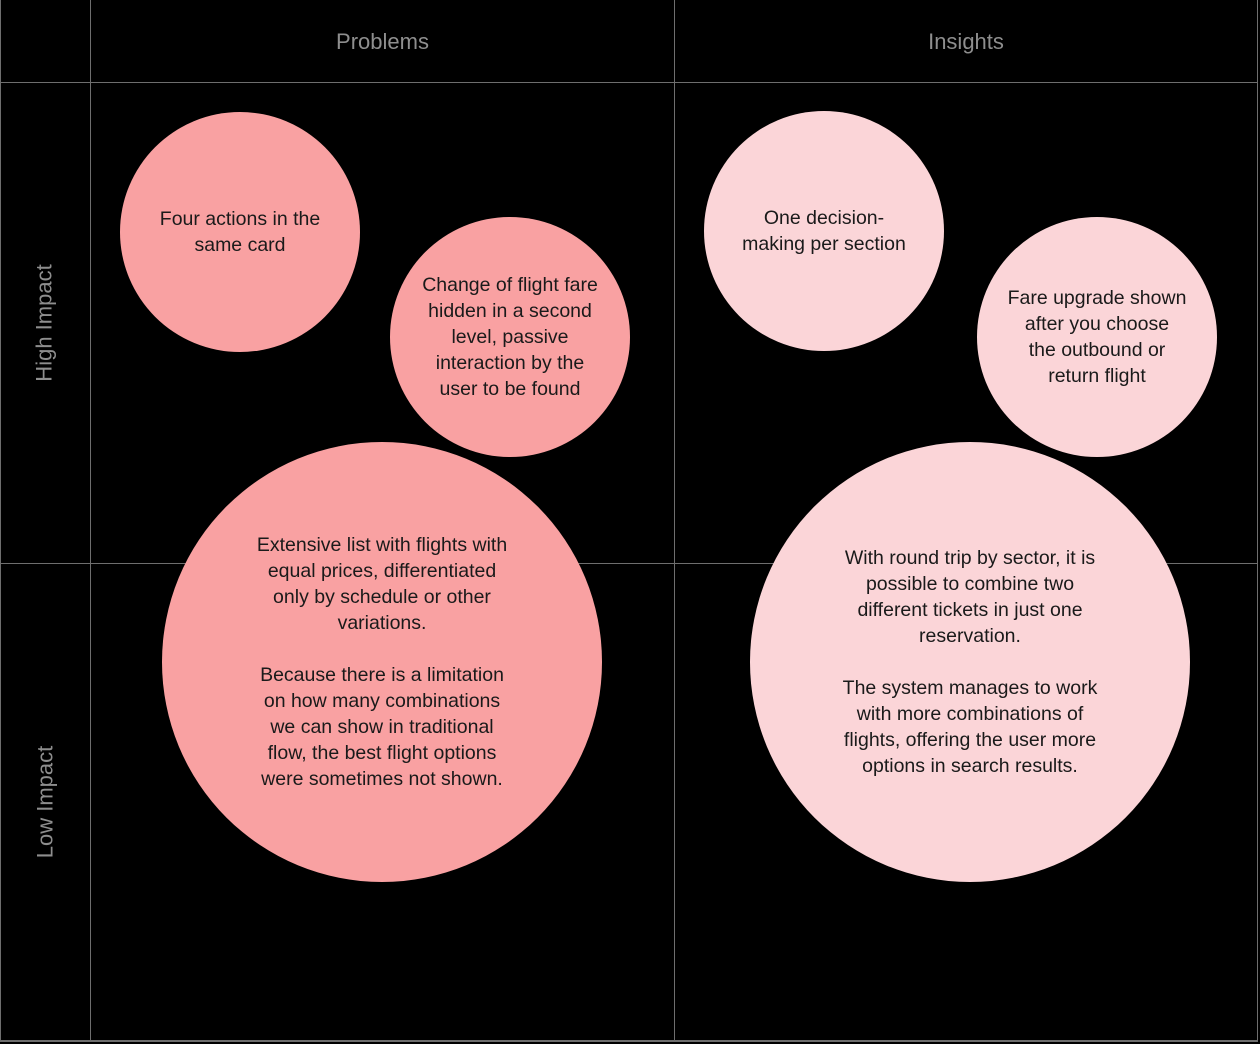 The image size is (1260, 1044). Describe the element at coordinates (382, 41) in the screenshot. I see `column-header-problems: Problems` at that location.